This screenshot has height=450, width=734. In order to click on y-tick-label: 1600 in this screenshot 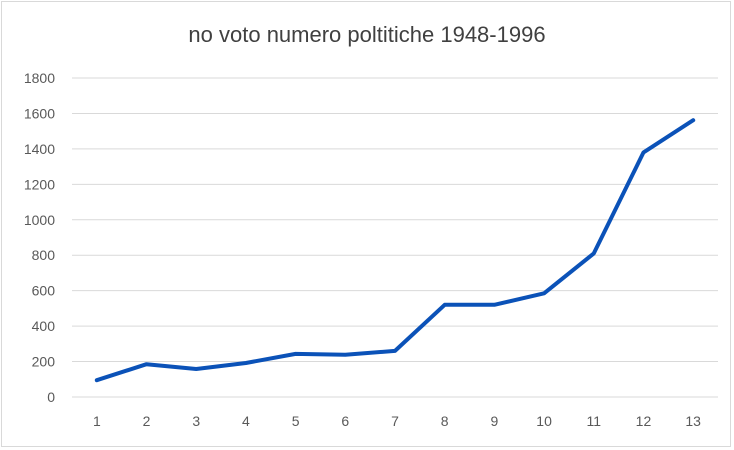, I will do `click(39, 113)`.